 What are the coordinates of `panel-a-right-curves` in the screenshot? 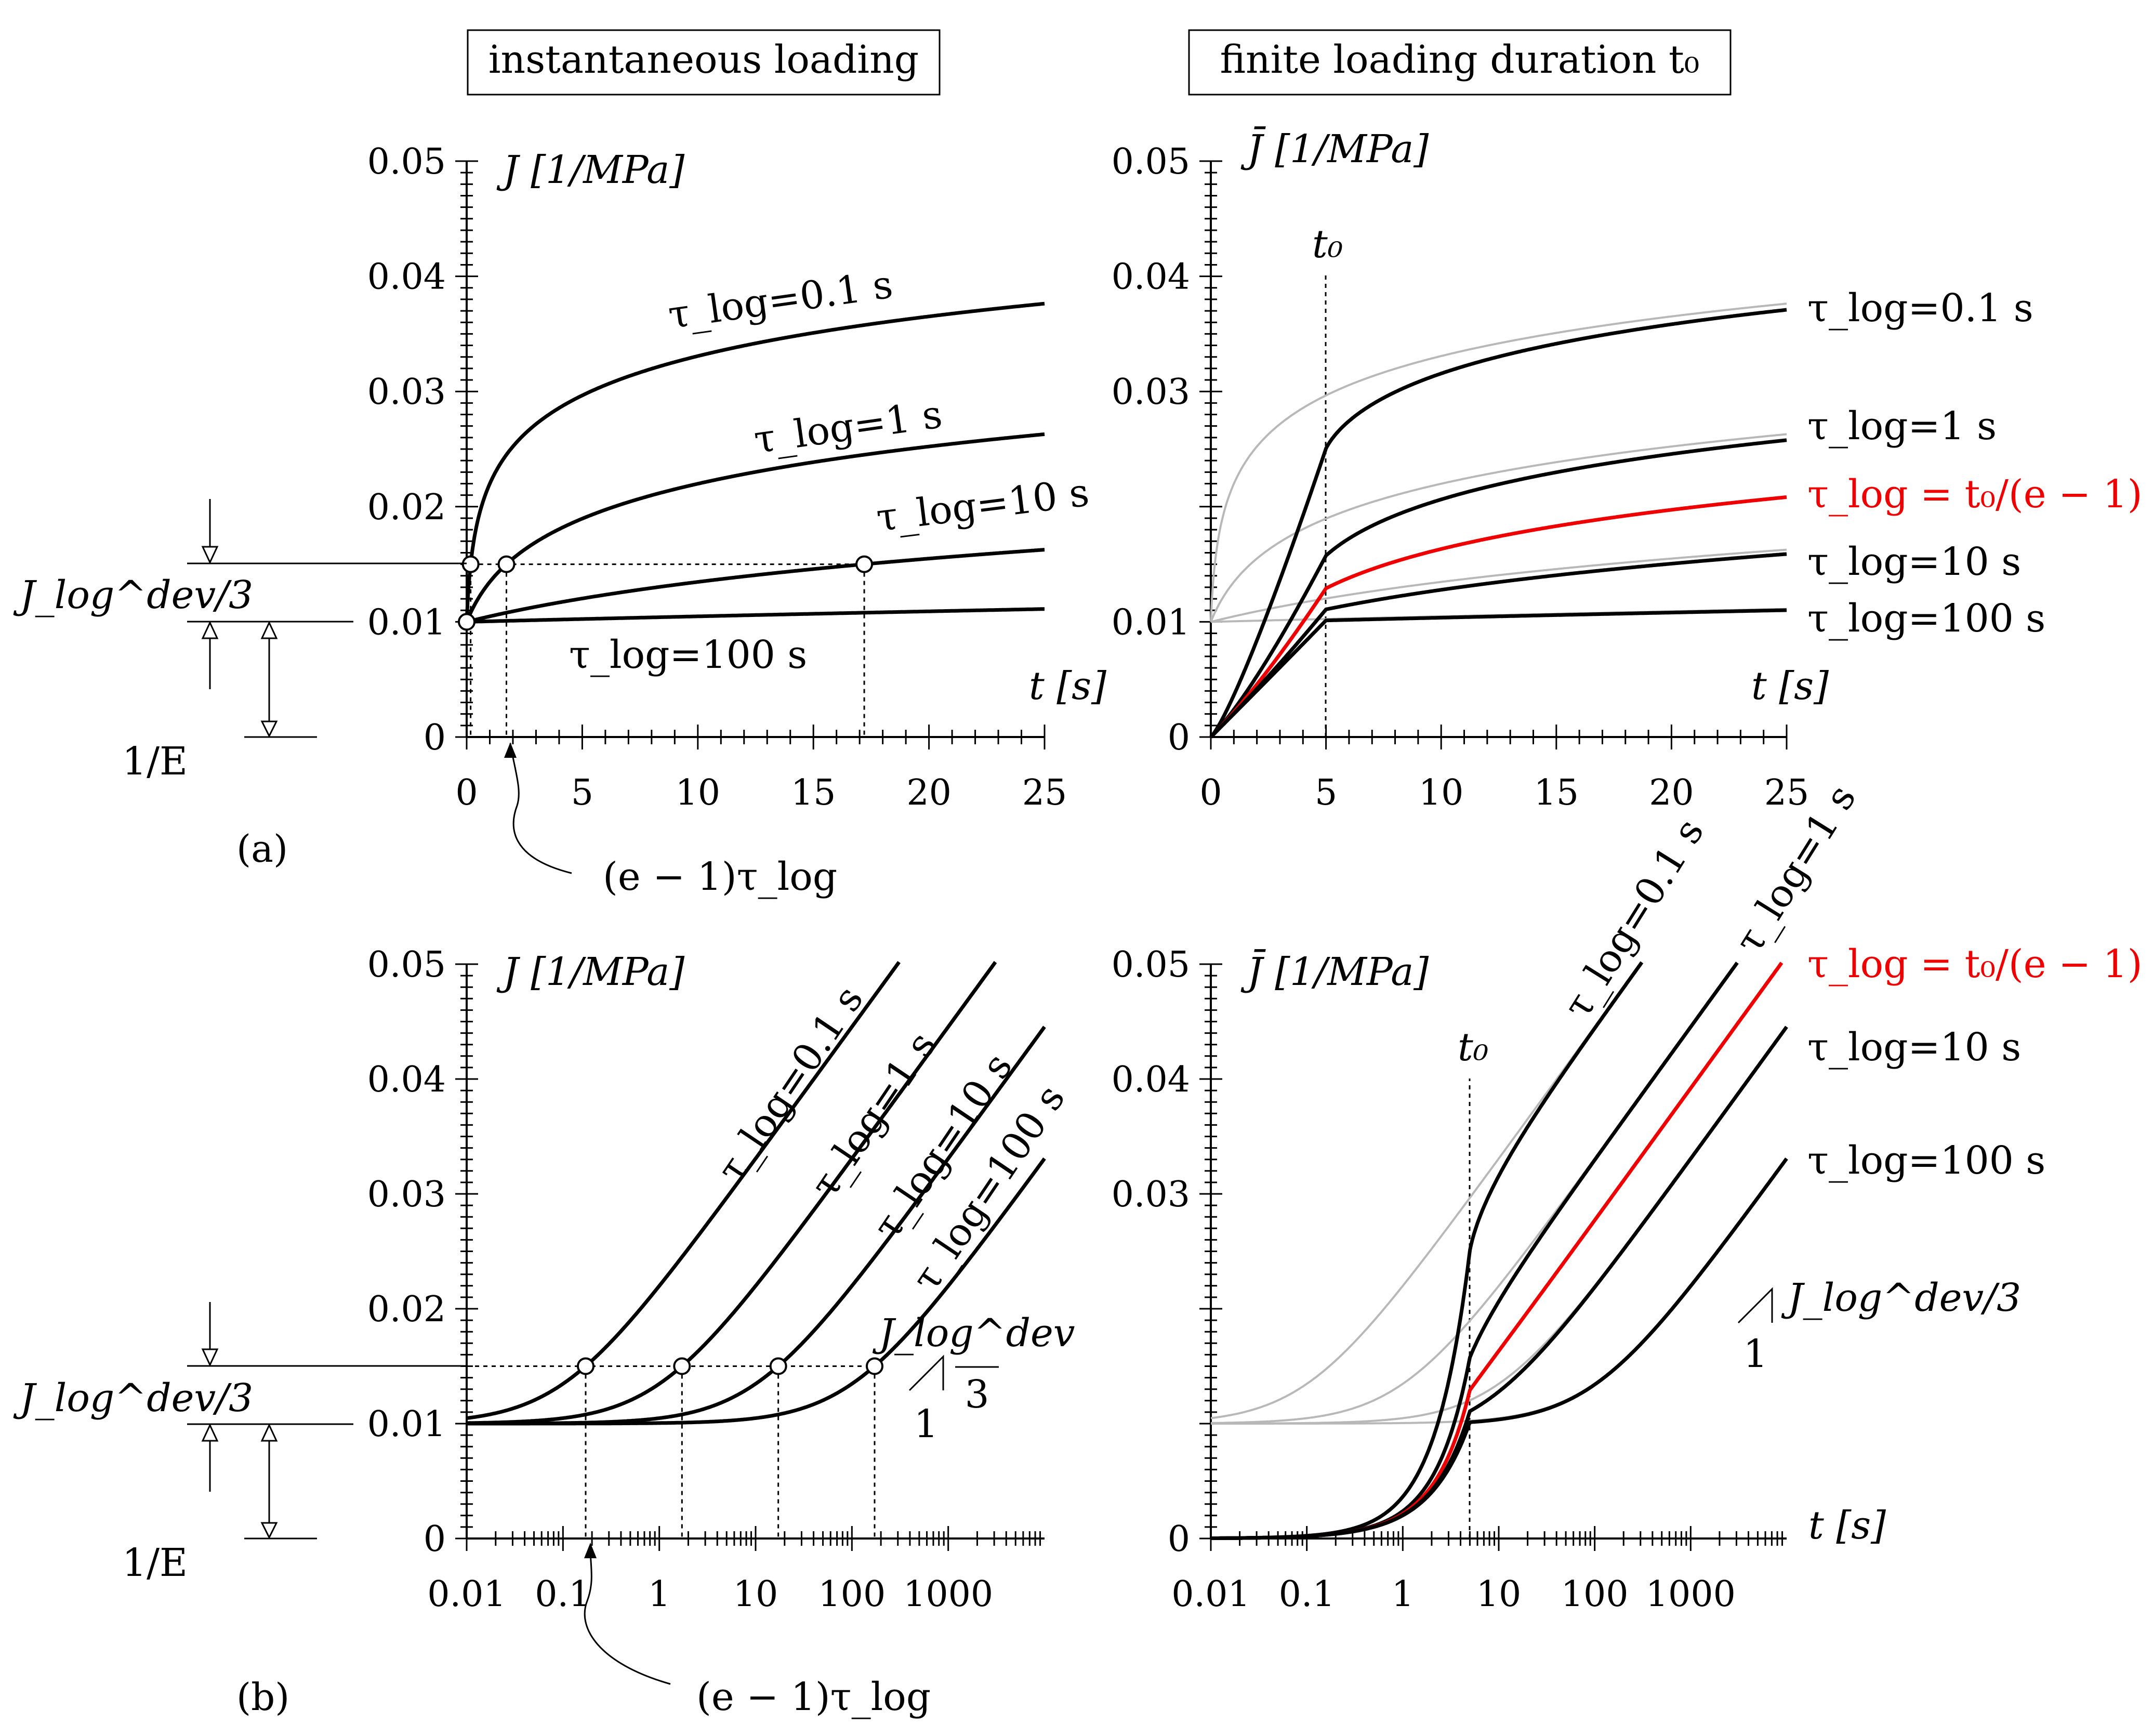 It's located at (1498, 521).